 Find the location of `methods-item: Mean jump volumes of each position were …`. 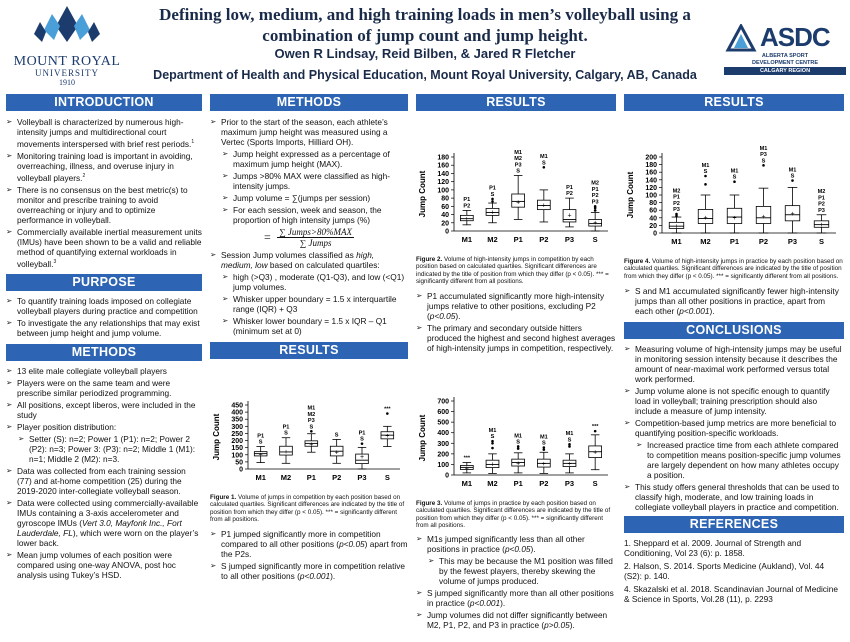

methods-item: Mean jump volumes of each position were … is located at coordinates (104, 565).